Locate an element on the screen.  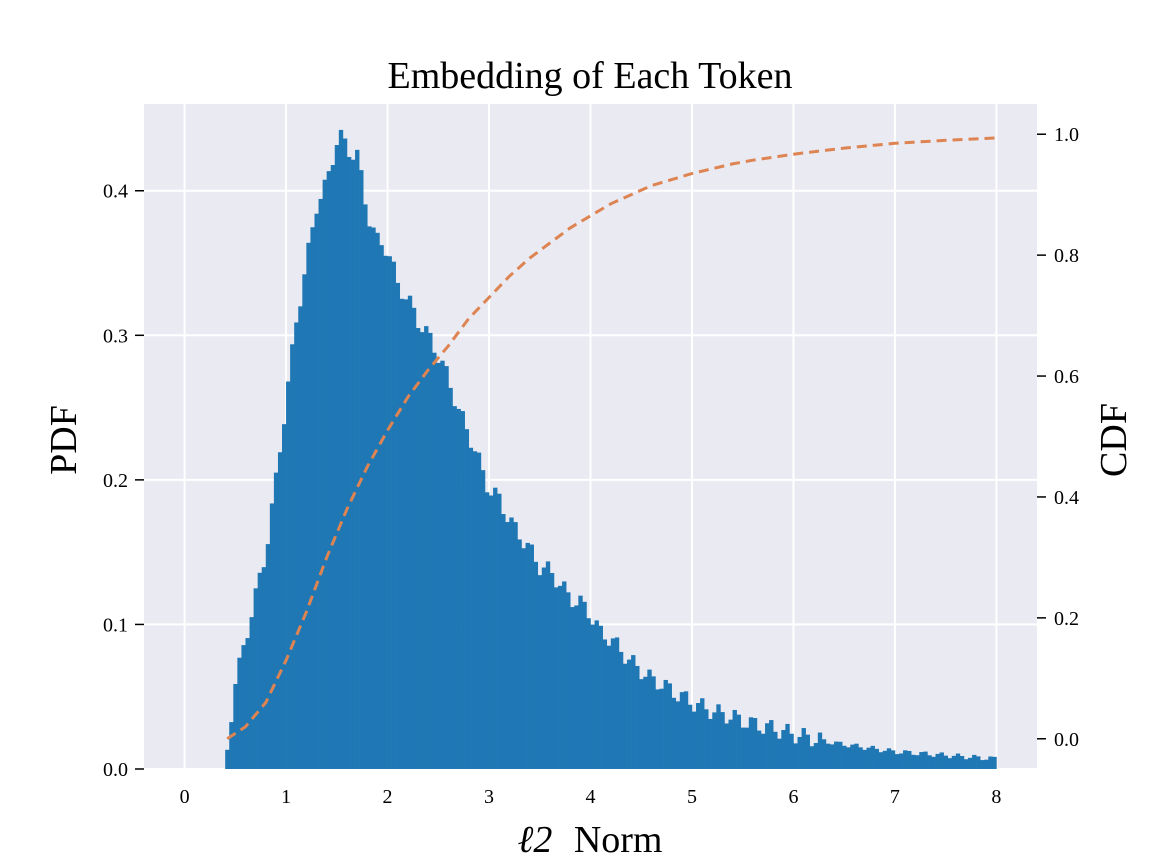
x-tick-label: 1 is located at coordinates (286, 797).